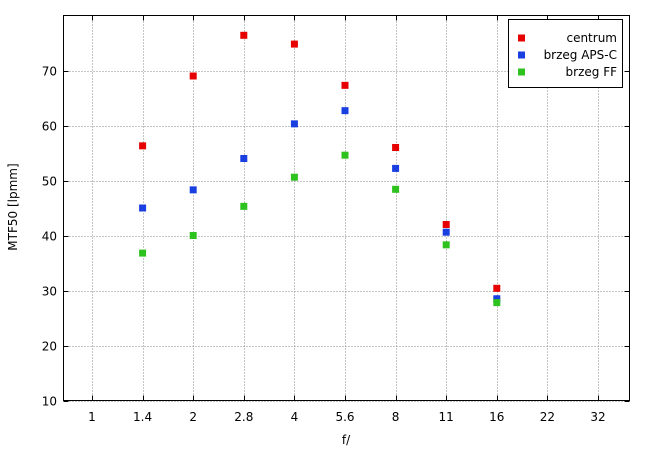 This screenshot has height=455, width=655. What do you see at coordinates (295, 417) in the screenshot?
I see `x-tick-label: 4` at bounding box center [295, 417].